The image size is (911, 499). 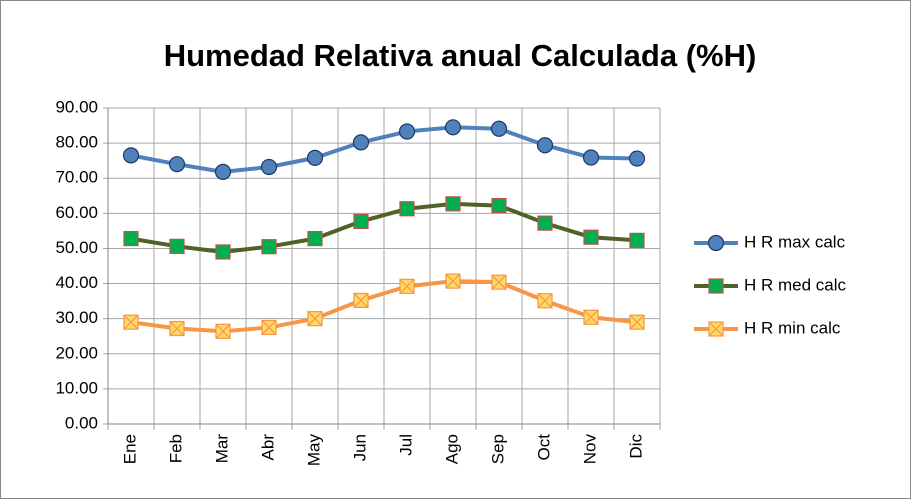 What do you see at coordinates (267, 447) in the screenshot?
I see `x-tick-label: Abr` at bounding box center [267, 447].